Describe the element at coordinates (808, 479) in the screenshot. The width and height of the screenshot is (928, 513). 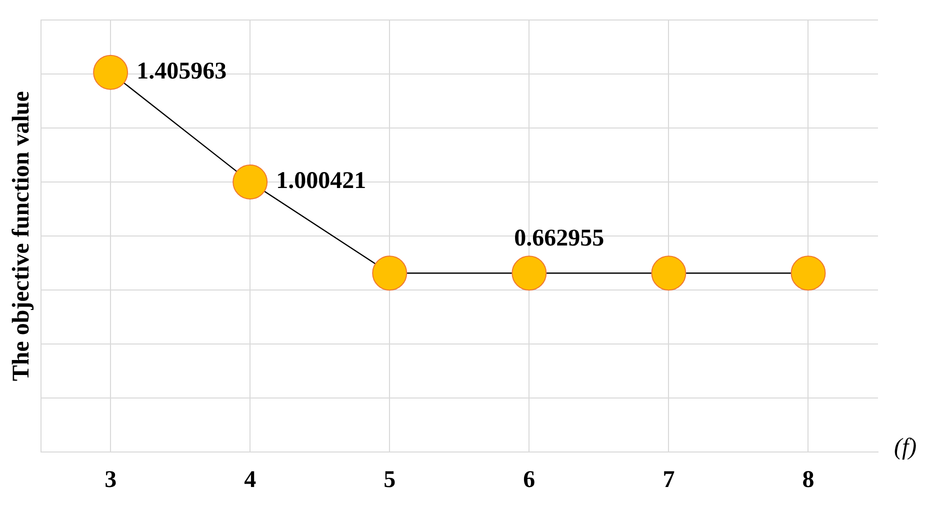
I see `x-tick-label: 8` at that location.